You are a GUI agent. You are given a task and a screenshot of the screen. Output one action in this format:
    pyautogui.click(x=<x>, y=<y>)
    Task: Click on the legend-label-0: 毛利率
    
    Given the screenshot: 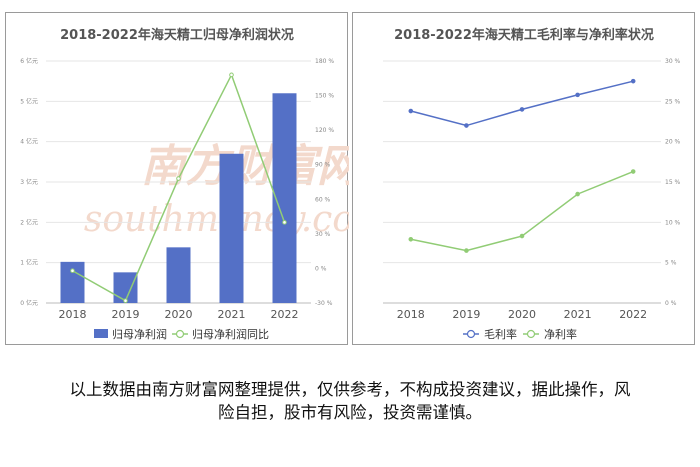 What is the action you would take?
    pyautogui.click(x=500, y=334)
    